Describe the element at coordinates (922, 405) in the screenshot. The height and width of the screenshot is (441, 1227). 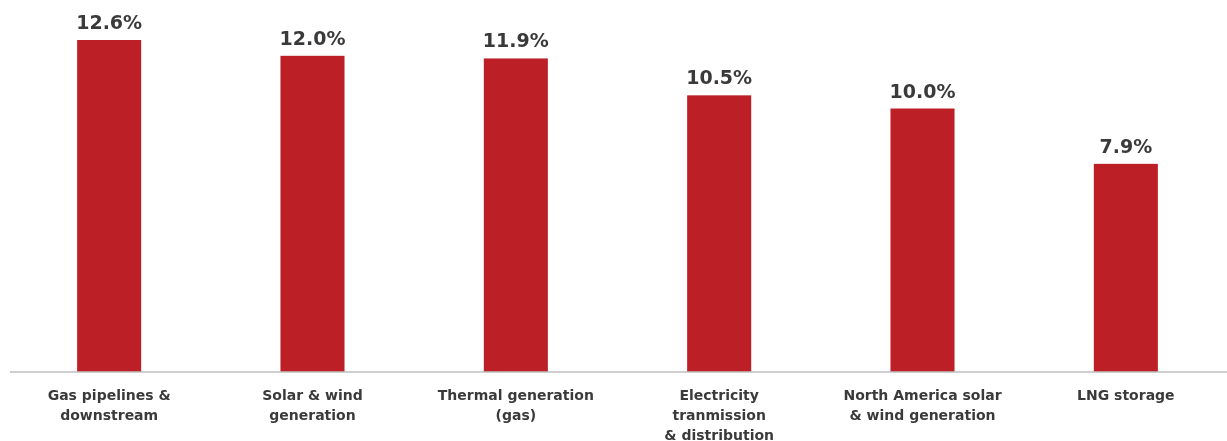
I see `x-tick-label: North America solar & wind generation` at that location.